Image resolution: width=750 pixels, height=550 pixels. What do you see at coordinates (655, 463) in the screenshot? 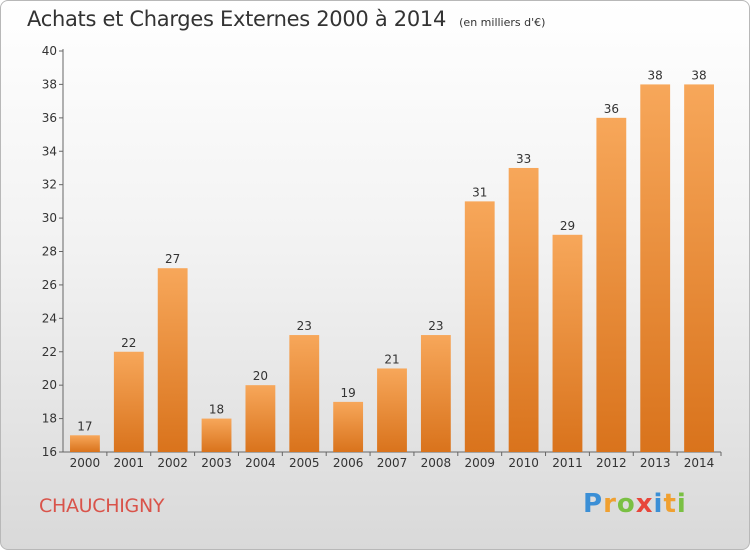
I see `x-tick-label: 2013` at bounding box center [655, 463].